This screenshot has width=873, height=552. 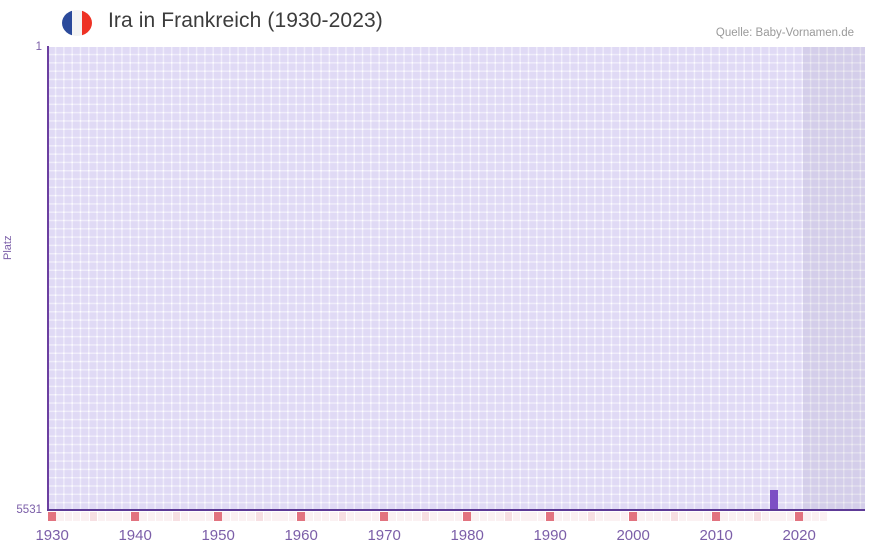 What do you see at coordinates (433, 516) in the screenshot?
I see `x-tick-minor-1976` at bounding box center [433, 516].